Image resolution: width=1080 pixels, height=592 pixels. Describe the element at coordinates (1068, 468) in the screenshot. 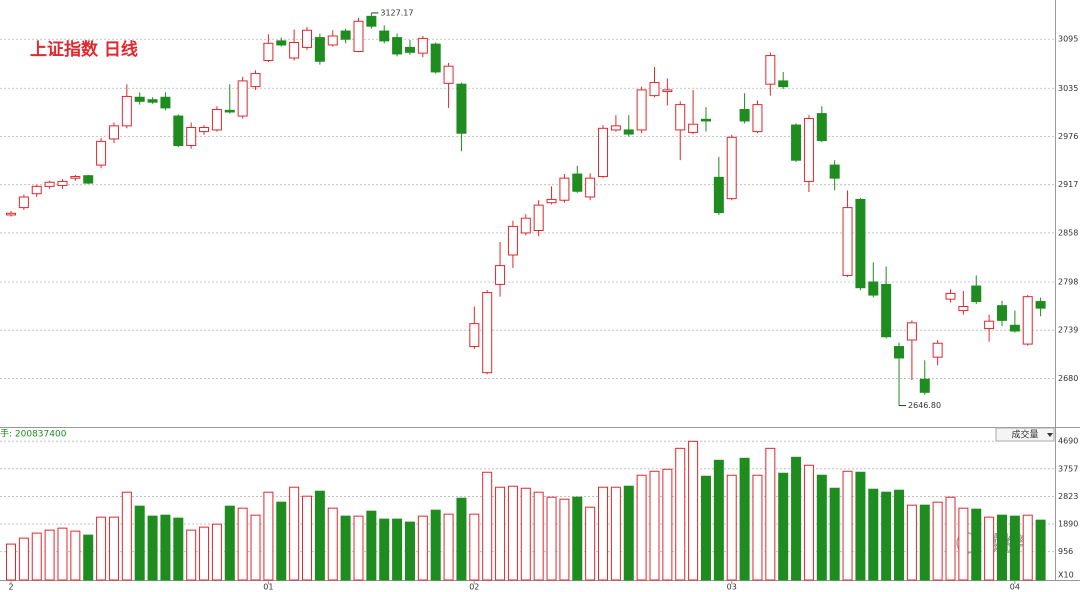

I see `volume-tick-label: 3757` at that location.